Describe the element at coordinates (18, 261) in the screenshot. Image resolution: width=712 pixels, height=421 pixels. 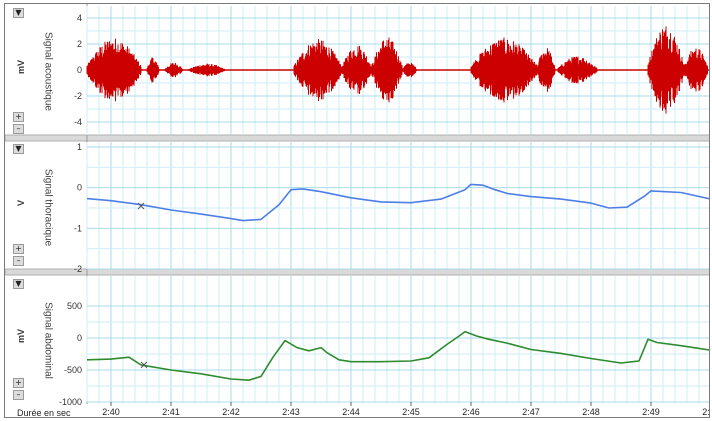
I see `panel-thoracic-zoom-out-button: –` at that location.